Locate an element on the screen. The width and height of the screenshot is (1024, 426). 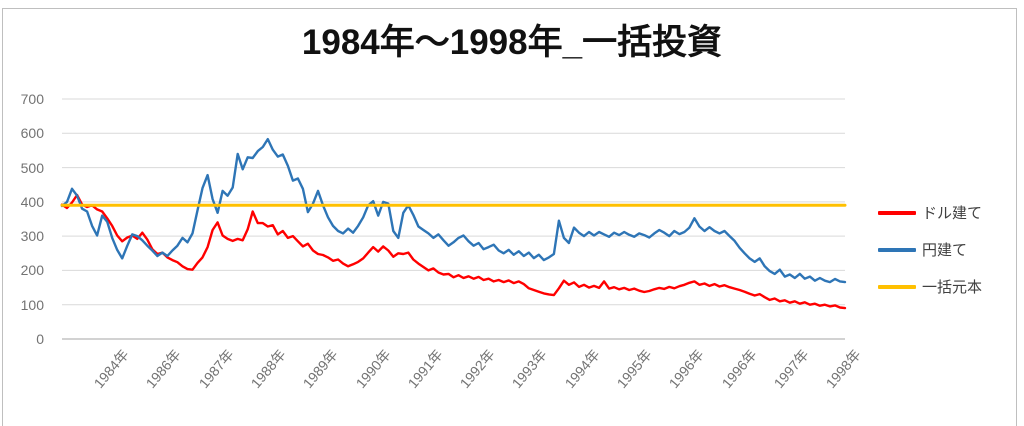
y-axis-label: 600 is located at coordinates (32, 133).